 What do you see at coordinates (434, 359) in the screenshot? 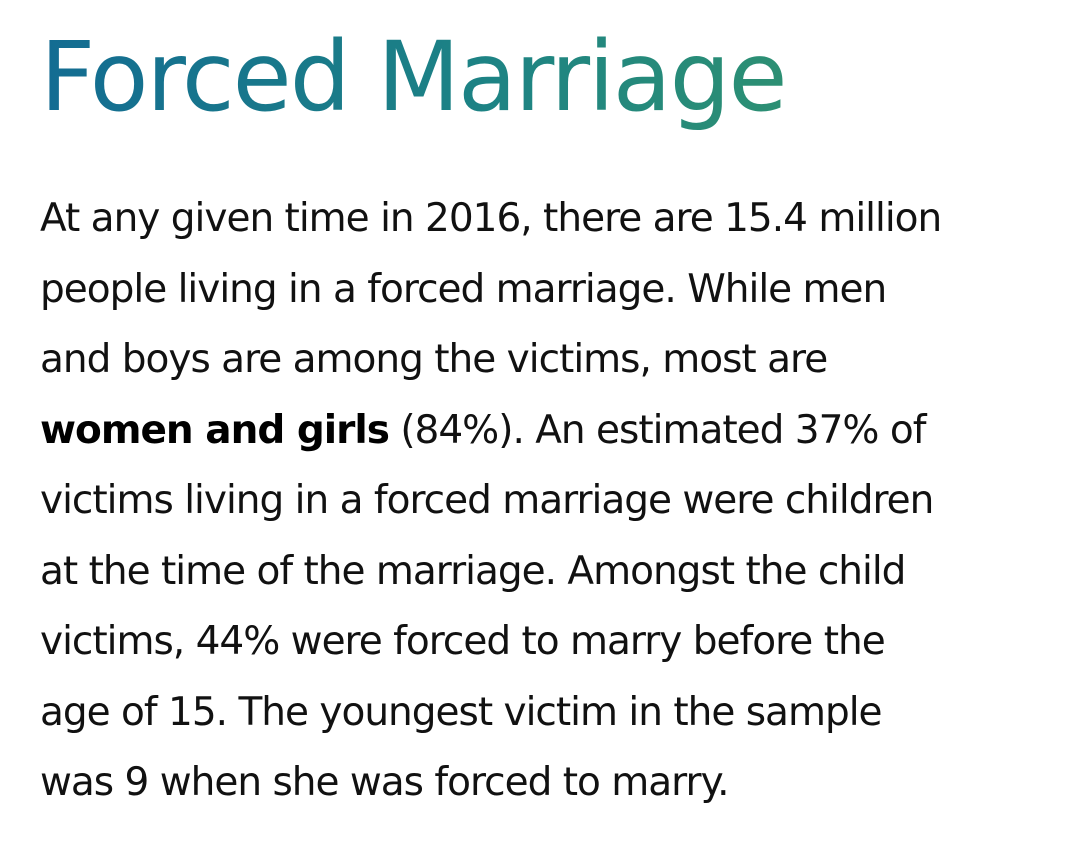
I see `paragraph-line: and boys are among the victims, most are` at bounding box center [434, 359].